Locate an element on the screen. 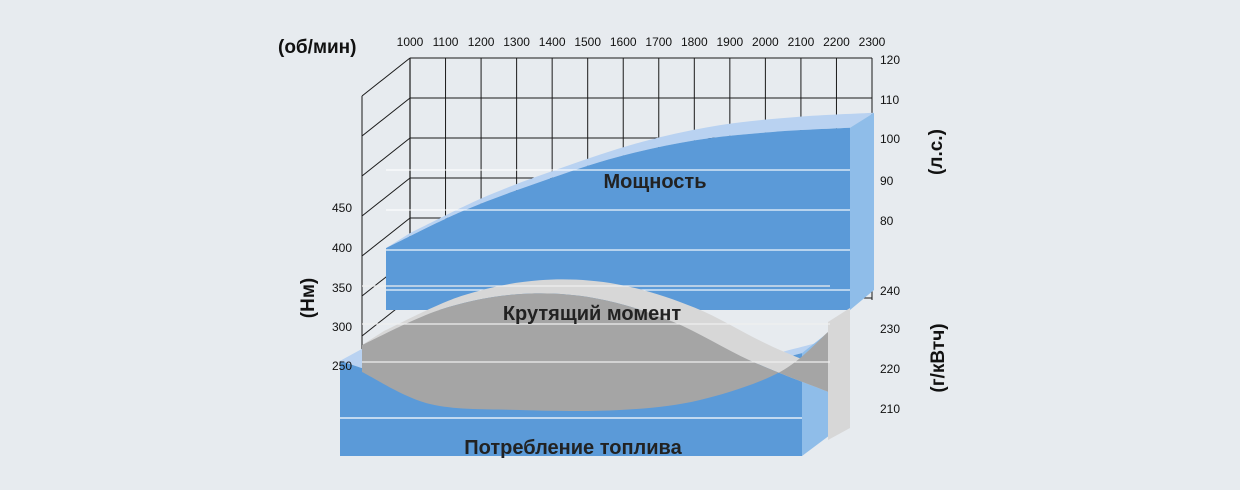  power-front-face is located at coordinates (618, 218).